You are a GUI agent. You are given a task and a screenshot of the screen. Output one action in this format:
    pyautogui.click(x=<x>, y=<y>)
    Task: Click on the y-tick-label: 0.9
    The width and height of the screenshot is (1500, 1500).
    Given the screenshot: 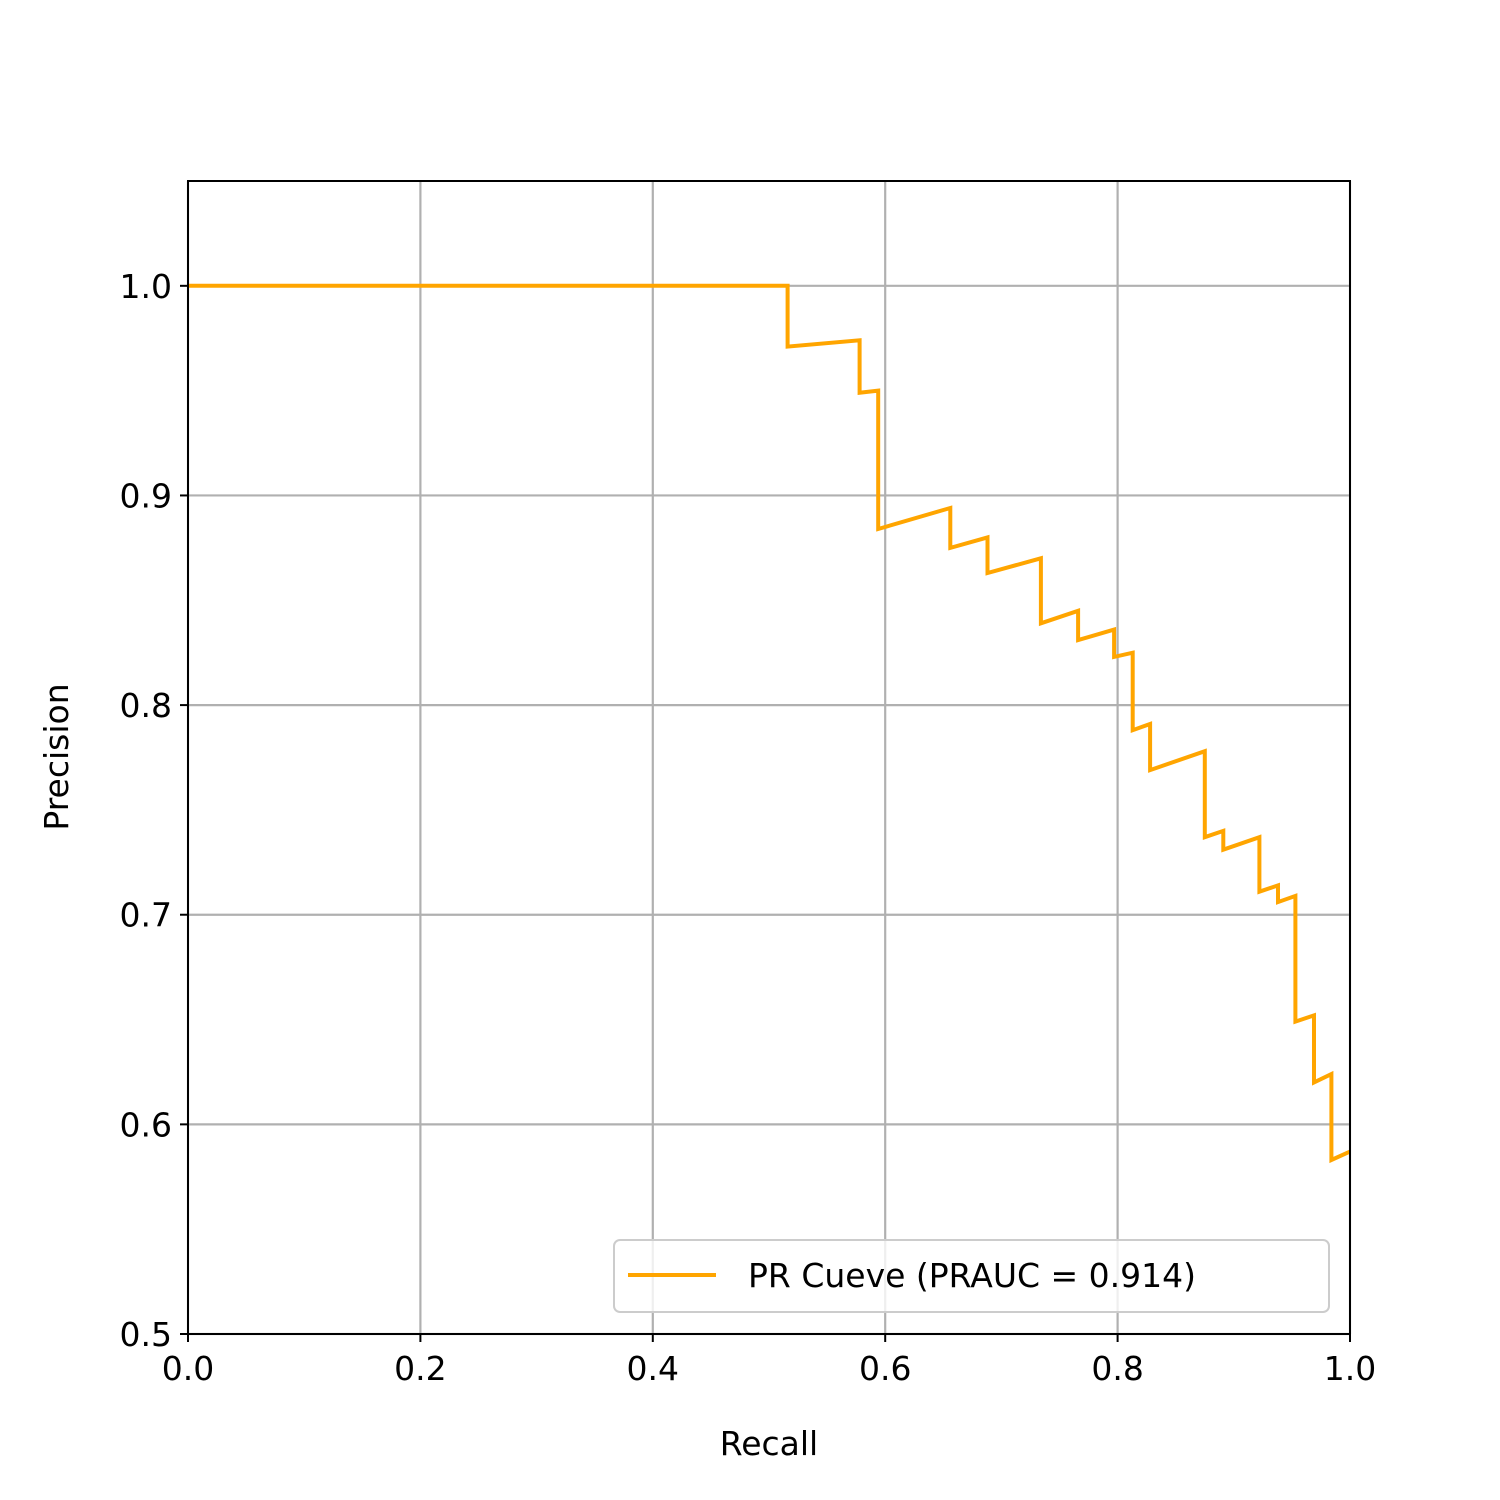 What is the action you would take?
    pyautogui.click(x=146, y=495)
    